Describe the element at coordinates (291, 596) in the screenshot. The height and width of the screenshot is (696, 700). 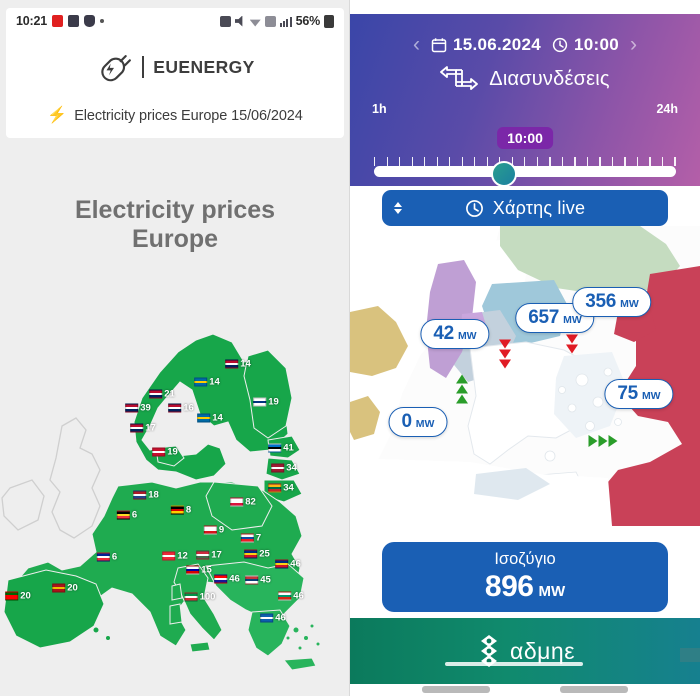
I see `price-label-bg: 46` at that location.